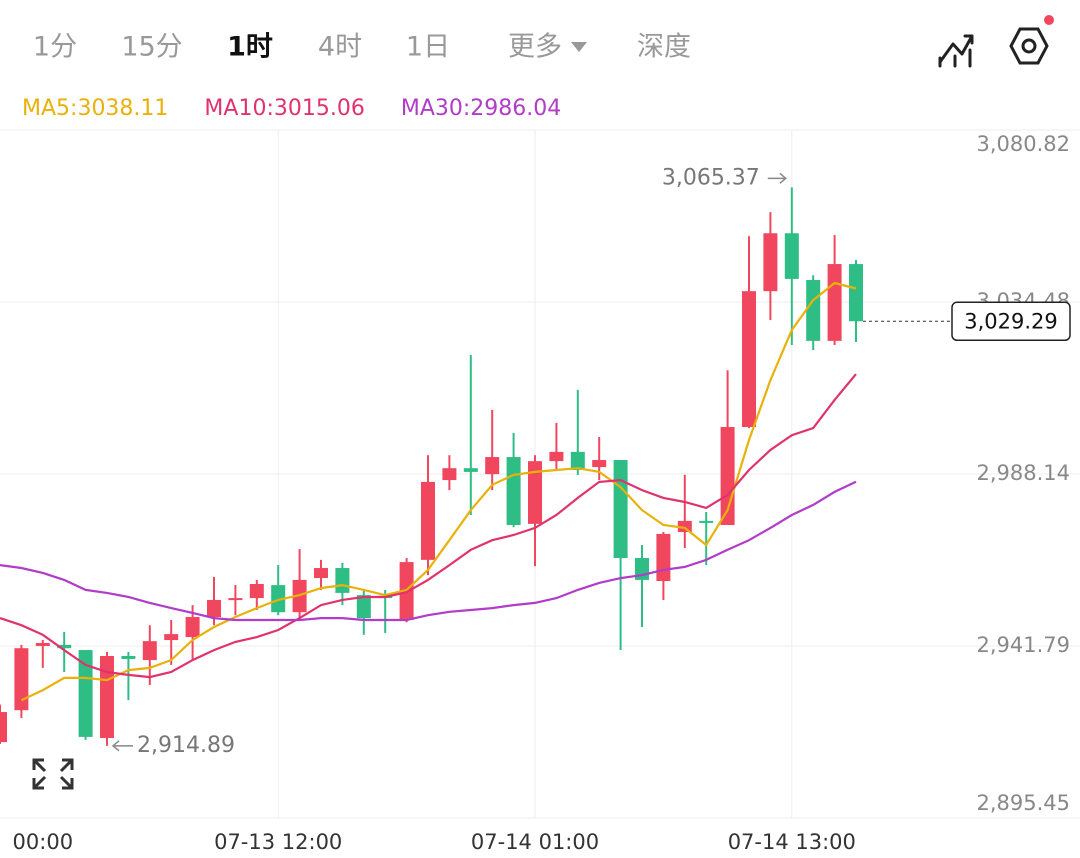 The height and width of the screenshot is (858, 1080). What do you see at coordinates (1049, 20) in the screenshot?
I see `notification-dot` at bounding box center [1049, 20].